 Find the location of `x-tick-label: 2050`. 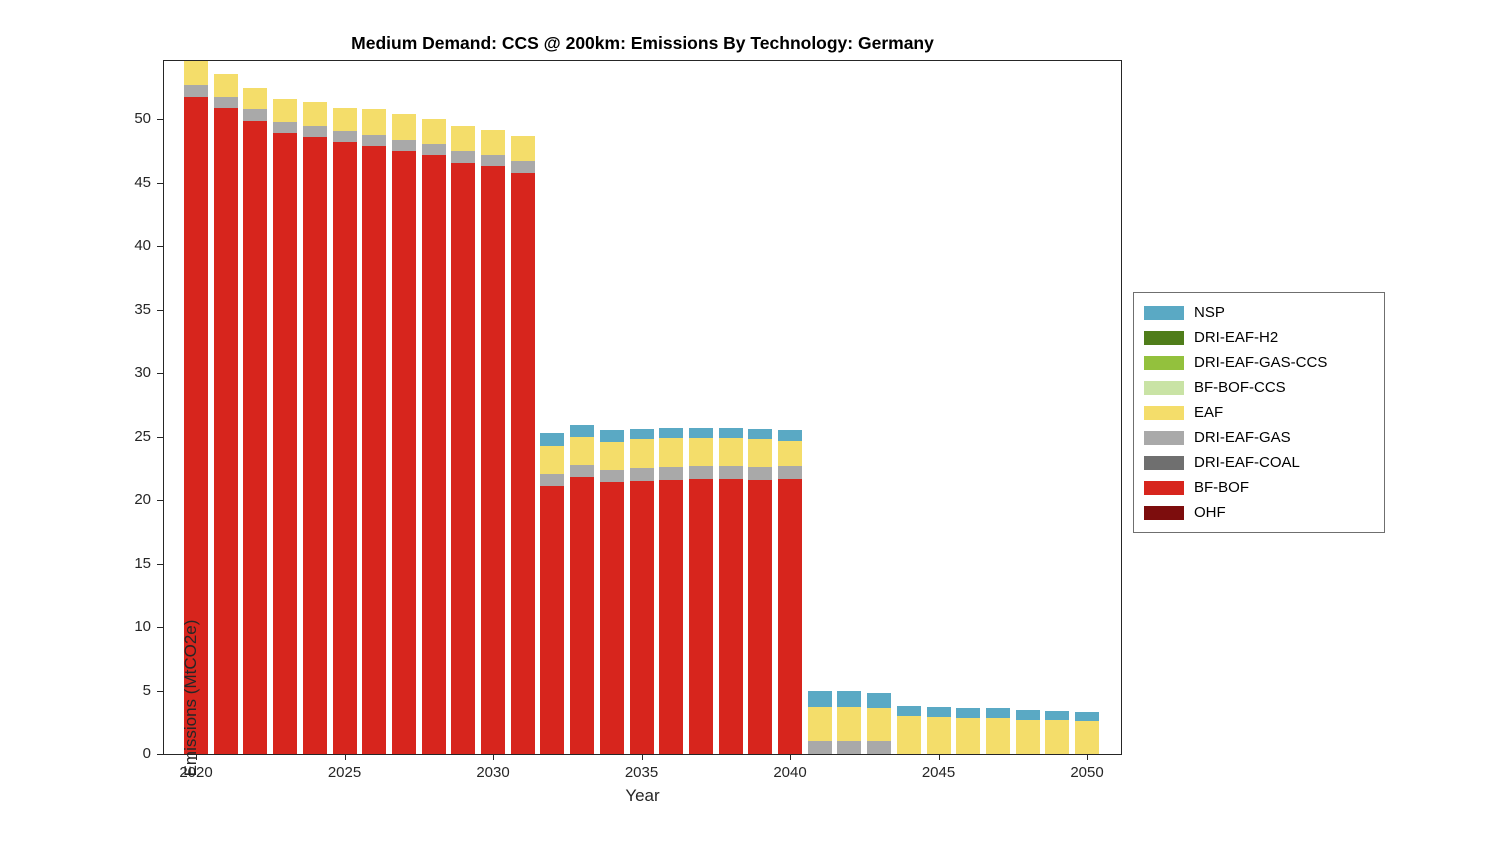

x-tick-label: 2050 is located at coordinates (1087, 772).